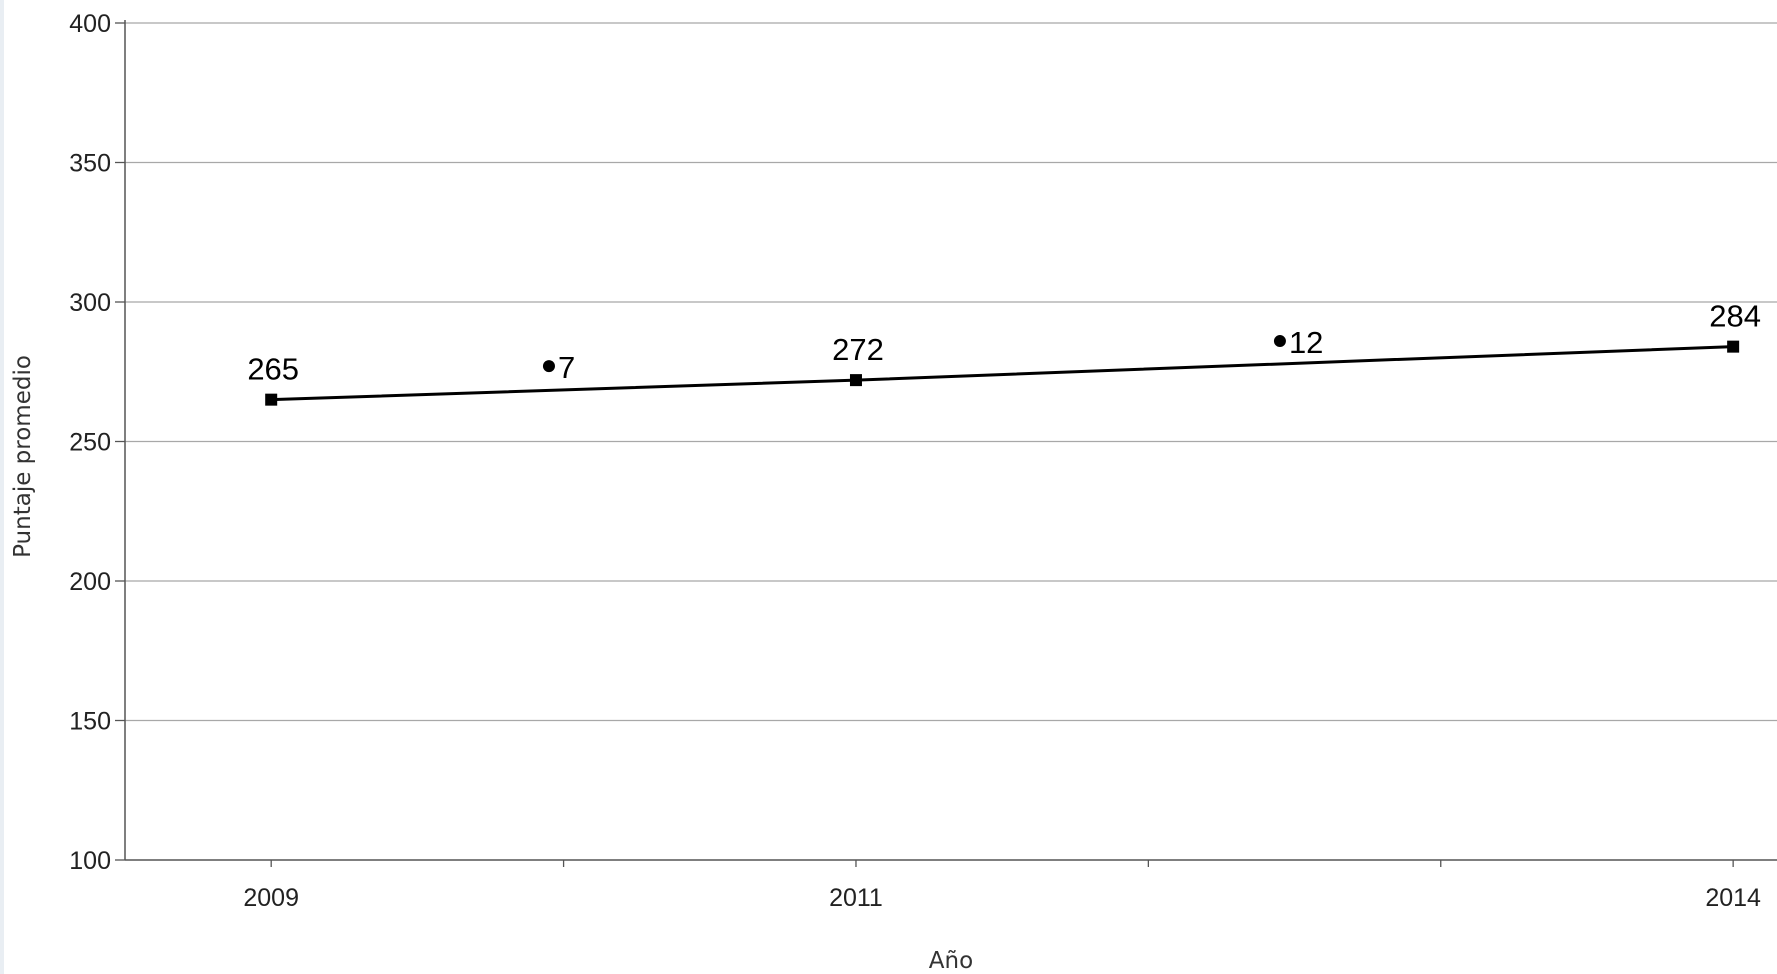  I want to click on x-axis-ticks: 2009 2011 2014, so click(1002, 886).